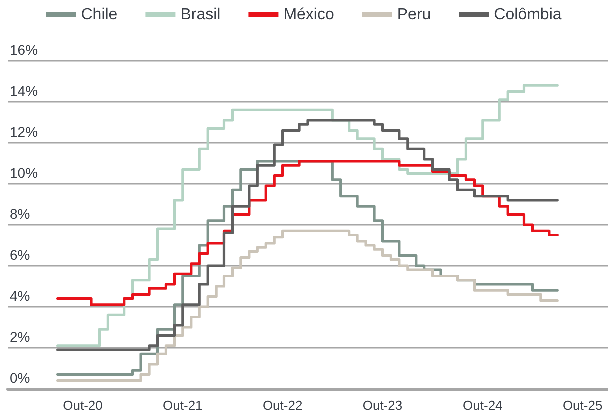 The image size is (608, 412). What do you see at coordinates (282, 405) in the screenshot?
I see `x-tick-label: Out-22` at bounding box center [282, 405].